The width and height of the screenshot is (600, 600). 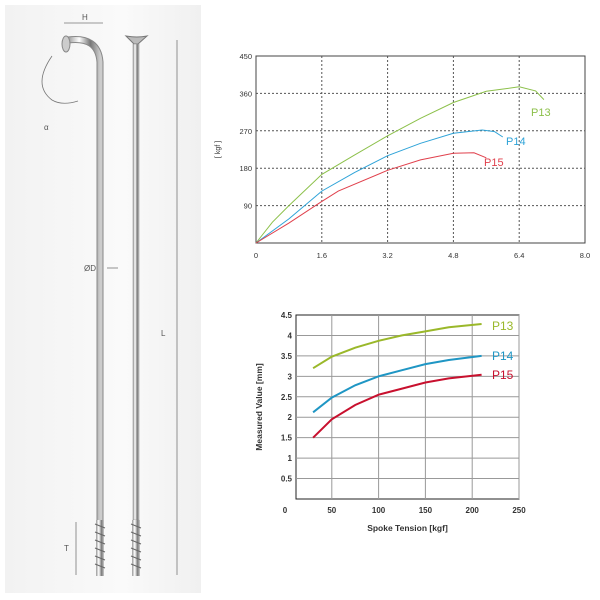 I want to click on y-axis-label: [ kgf ], so click(x=218, y=149).